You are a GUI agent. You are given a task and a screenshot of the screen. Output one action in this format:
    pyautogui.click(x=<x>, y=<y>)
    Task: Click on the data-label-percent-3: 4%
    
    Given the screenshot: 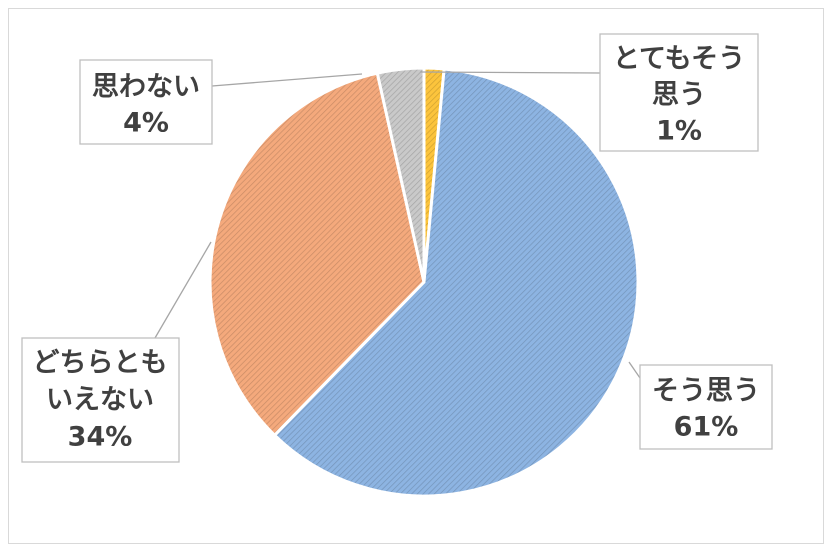 What is the action you would take?
    pyautogui.click(x=146, y=123)
    